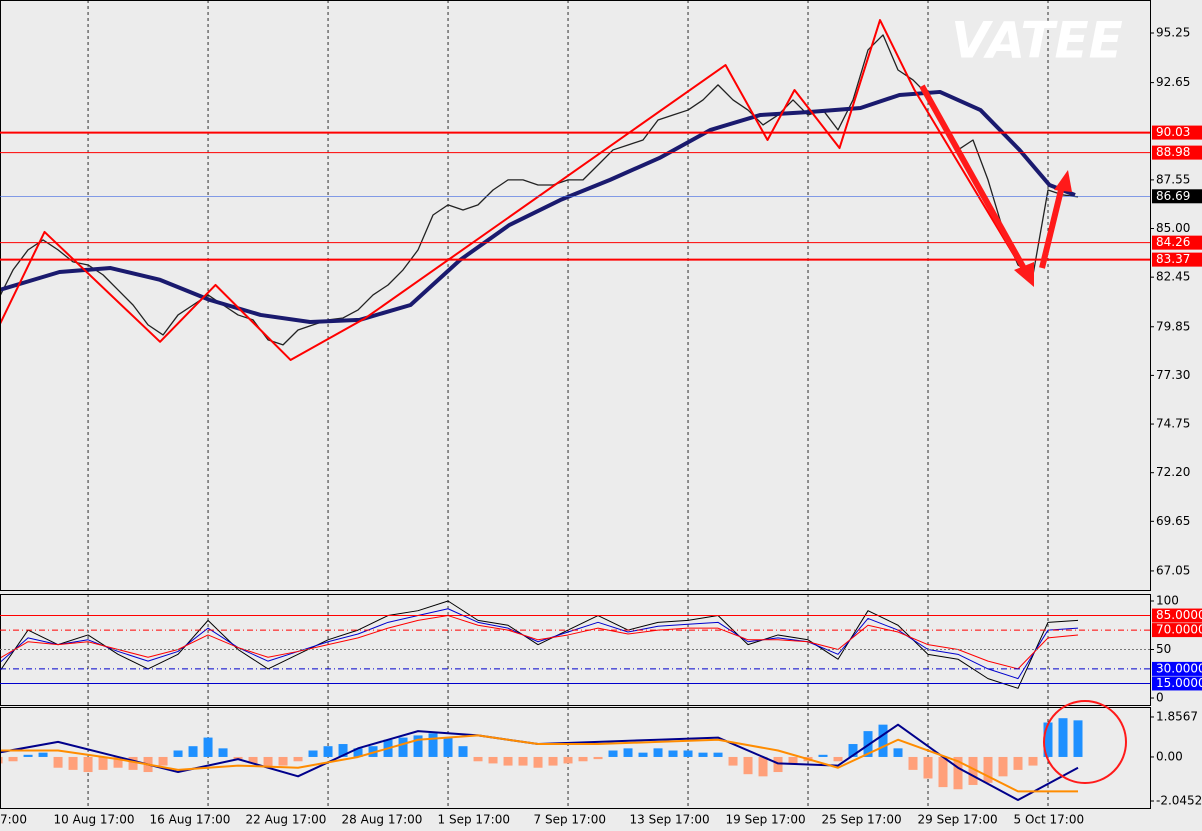  I want to click on highlight-circle, so click(1085, 742).